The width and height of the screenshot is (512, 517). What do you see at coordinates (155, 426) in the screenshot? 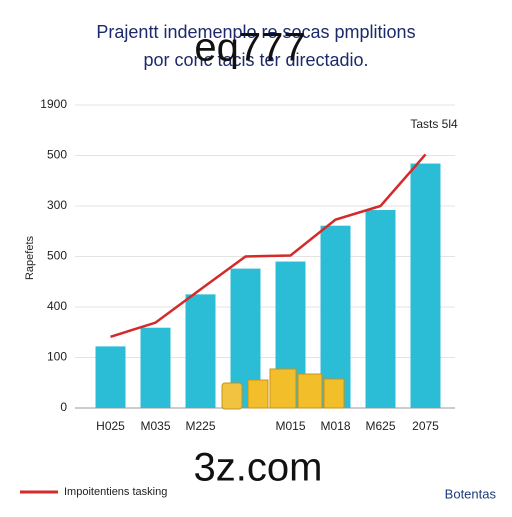
I see `x-tick-label: M035` at bounding box center [155, 426].